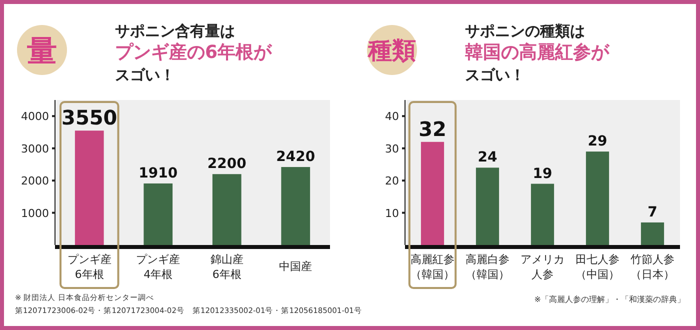  What do you see at coordinates (598, 267) in the screenshot?
I see `x-tick-label: 田七人参（中国）` at bounding box center [598, 267].